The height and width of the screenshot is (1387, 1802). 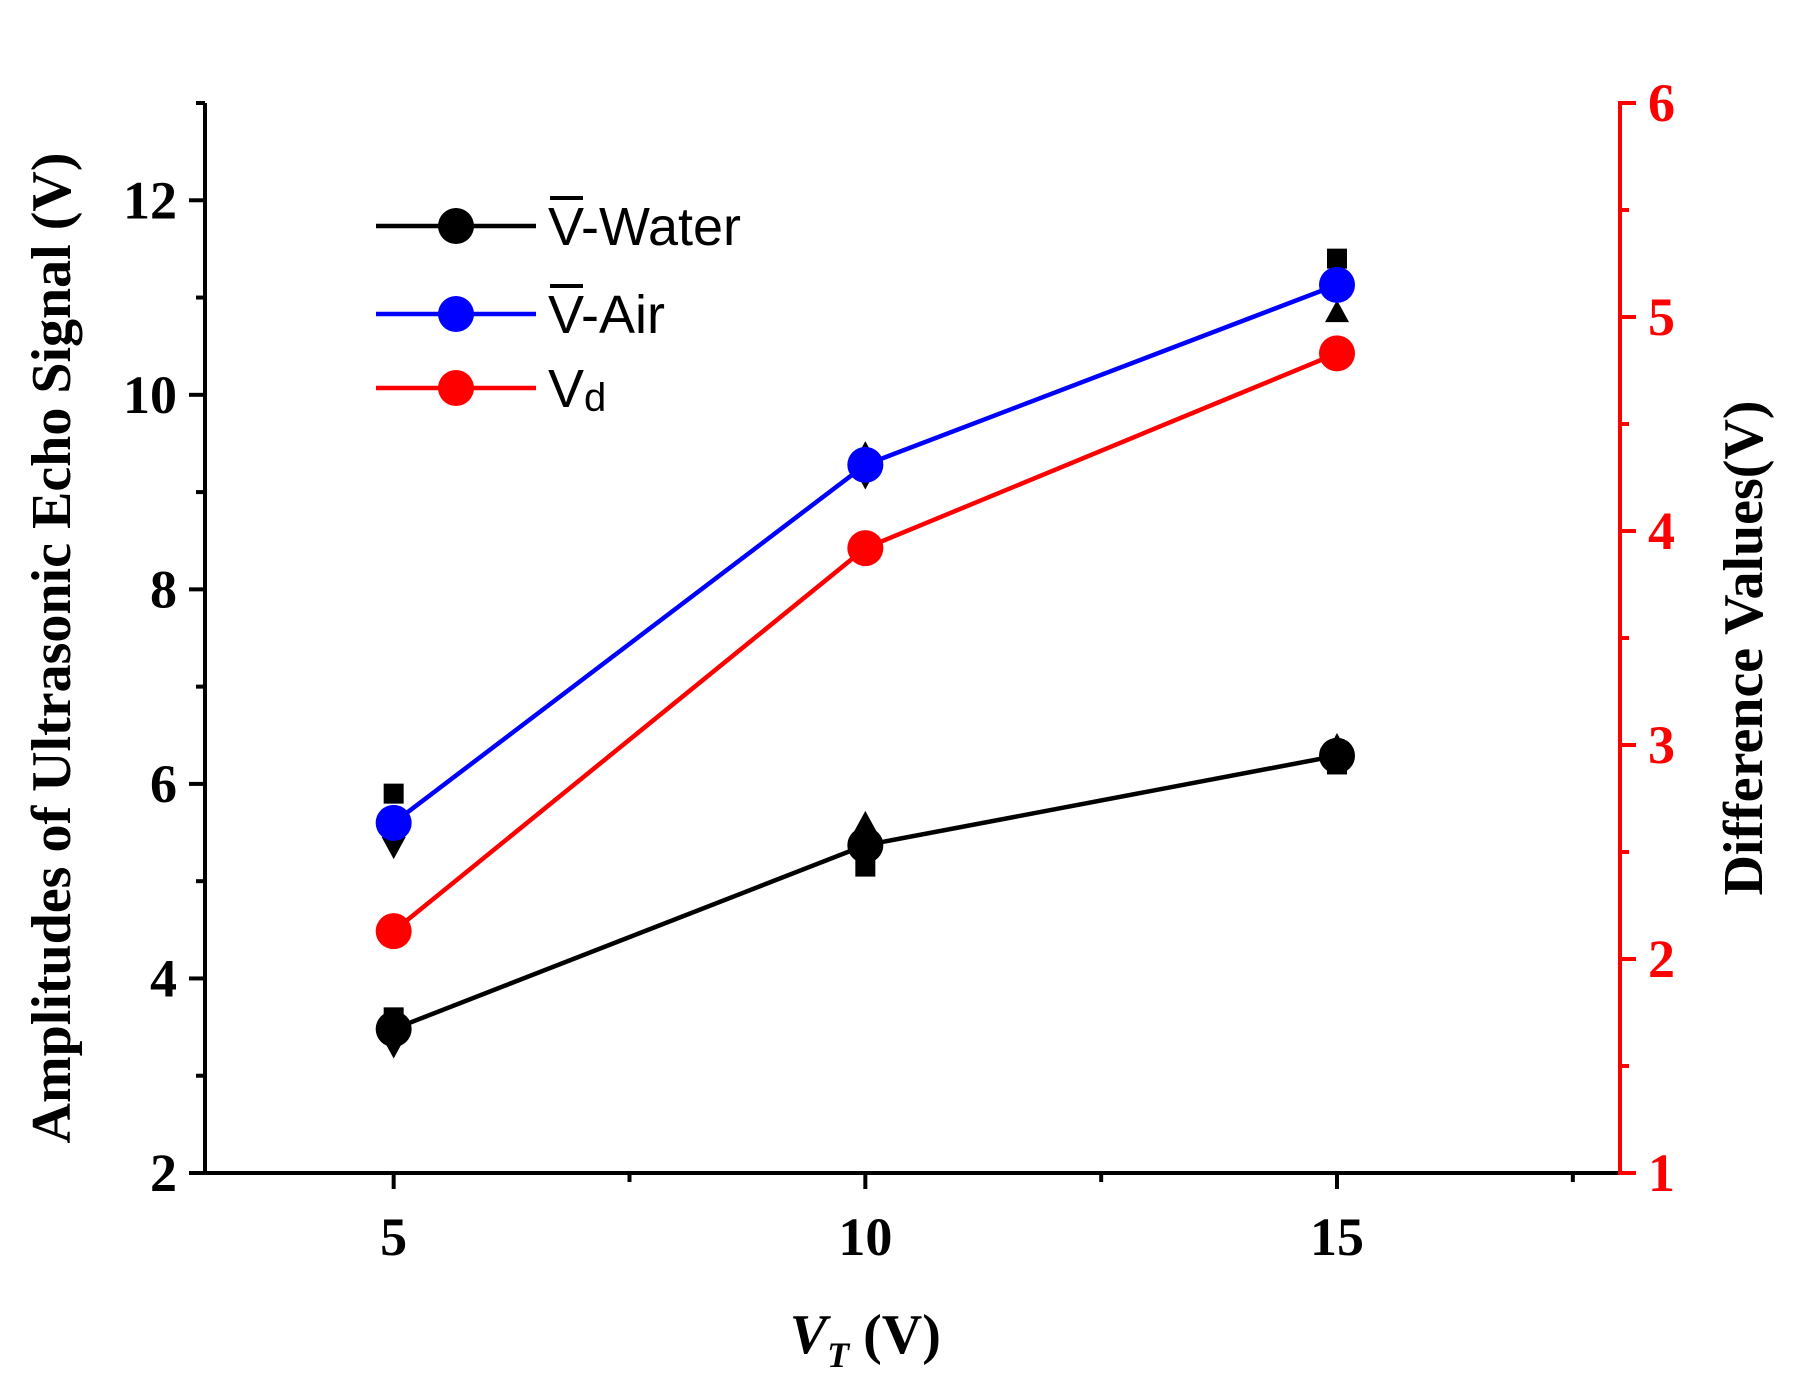 What do you see at coordinates (456, 226) in the screenshot?
I see `legend-marker-water` at bounding box center [456, 226].